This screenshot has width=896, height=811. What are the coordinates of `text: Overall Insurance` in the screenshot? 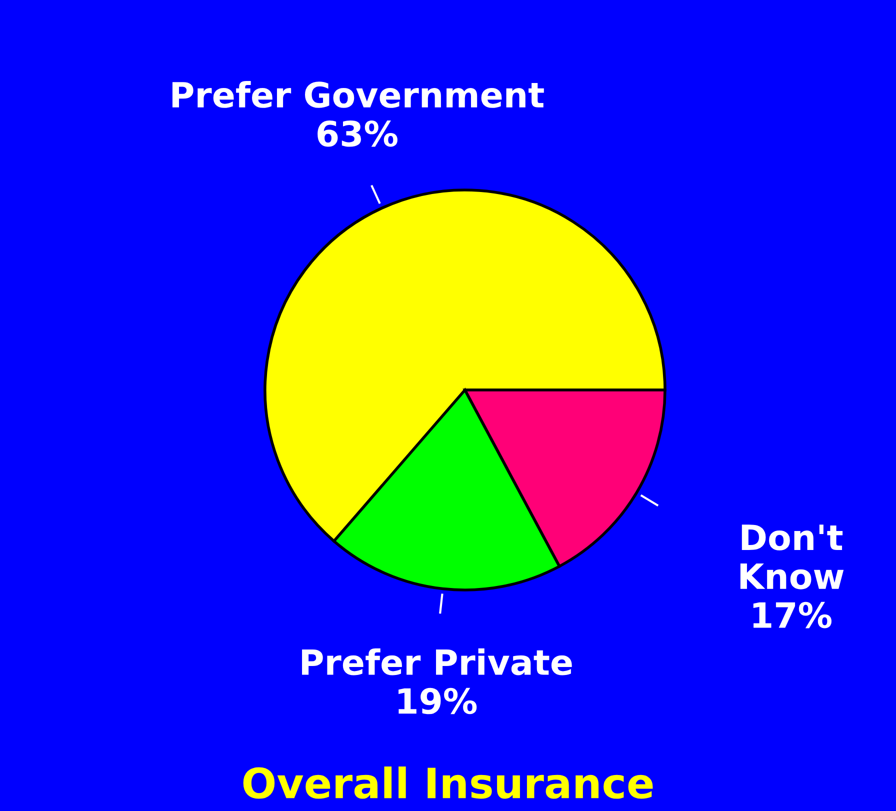 It's located at (448, 782).